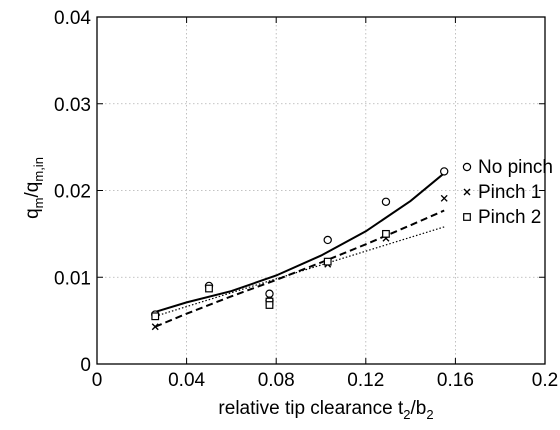  Describe the element at coordinates (509, 217) in the screenshot. I see `legend-label-pinch-2: Pinch 2` at that location.